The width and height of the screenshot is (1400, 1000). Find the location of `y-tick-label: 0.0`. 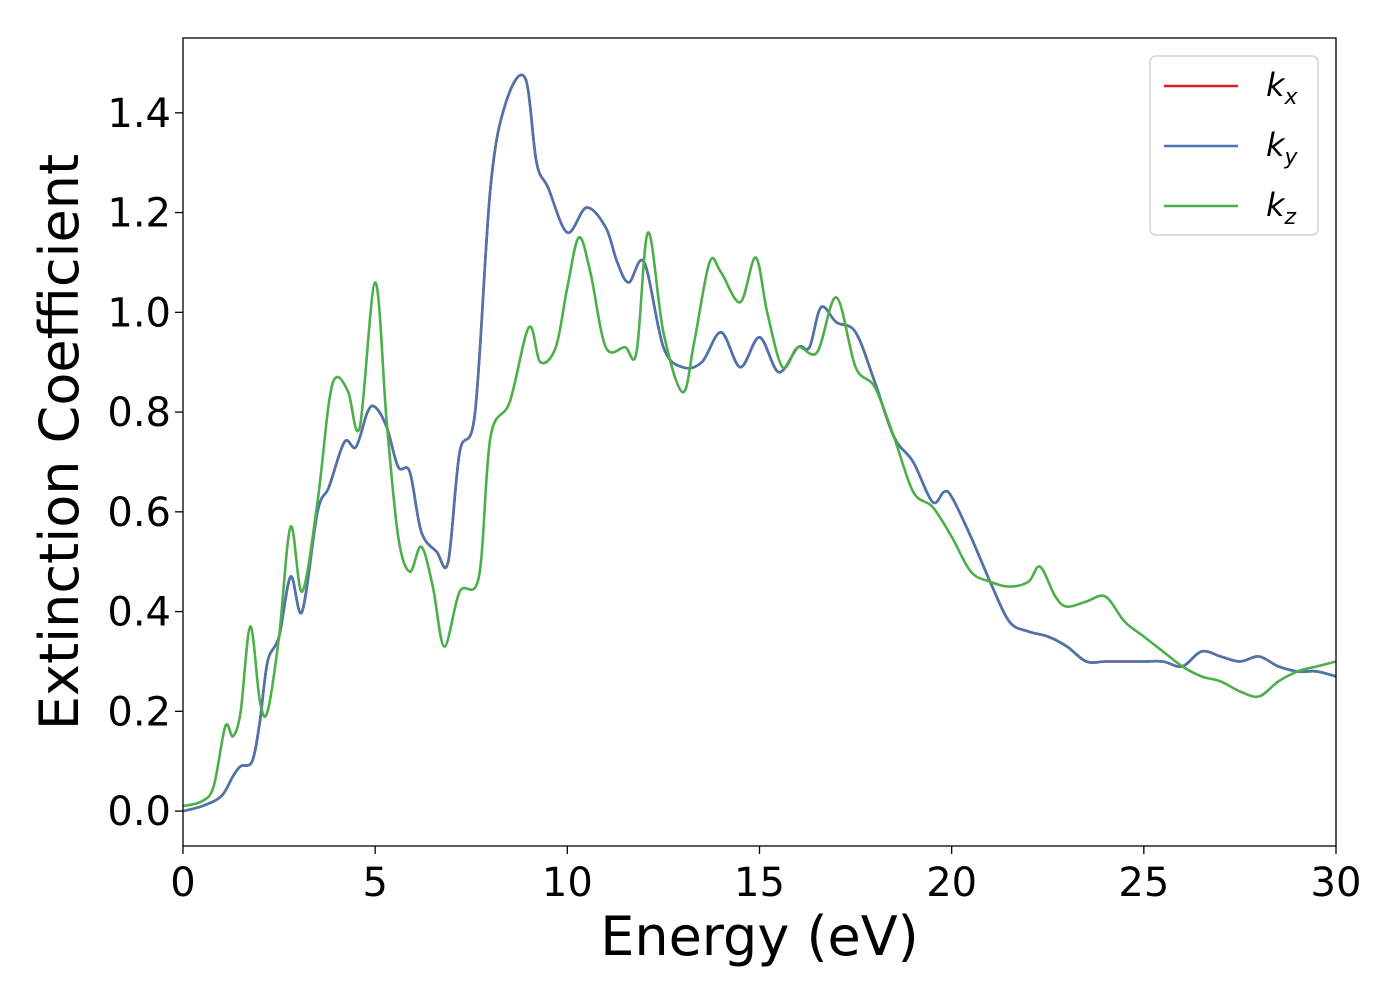

y-tick-label: 0.0 is located at coordinates (139, 812).